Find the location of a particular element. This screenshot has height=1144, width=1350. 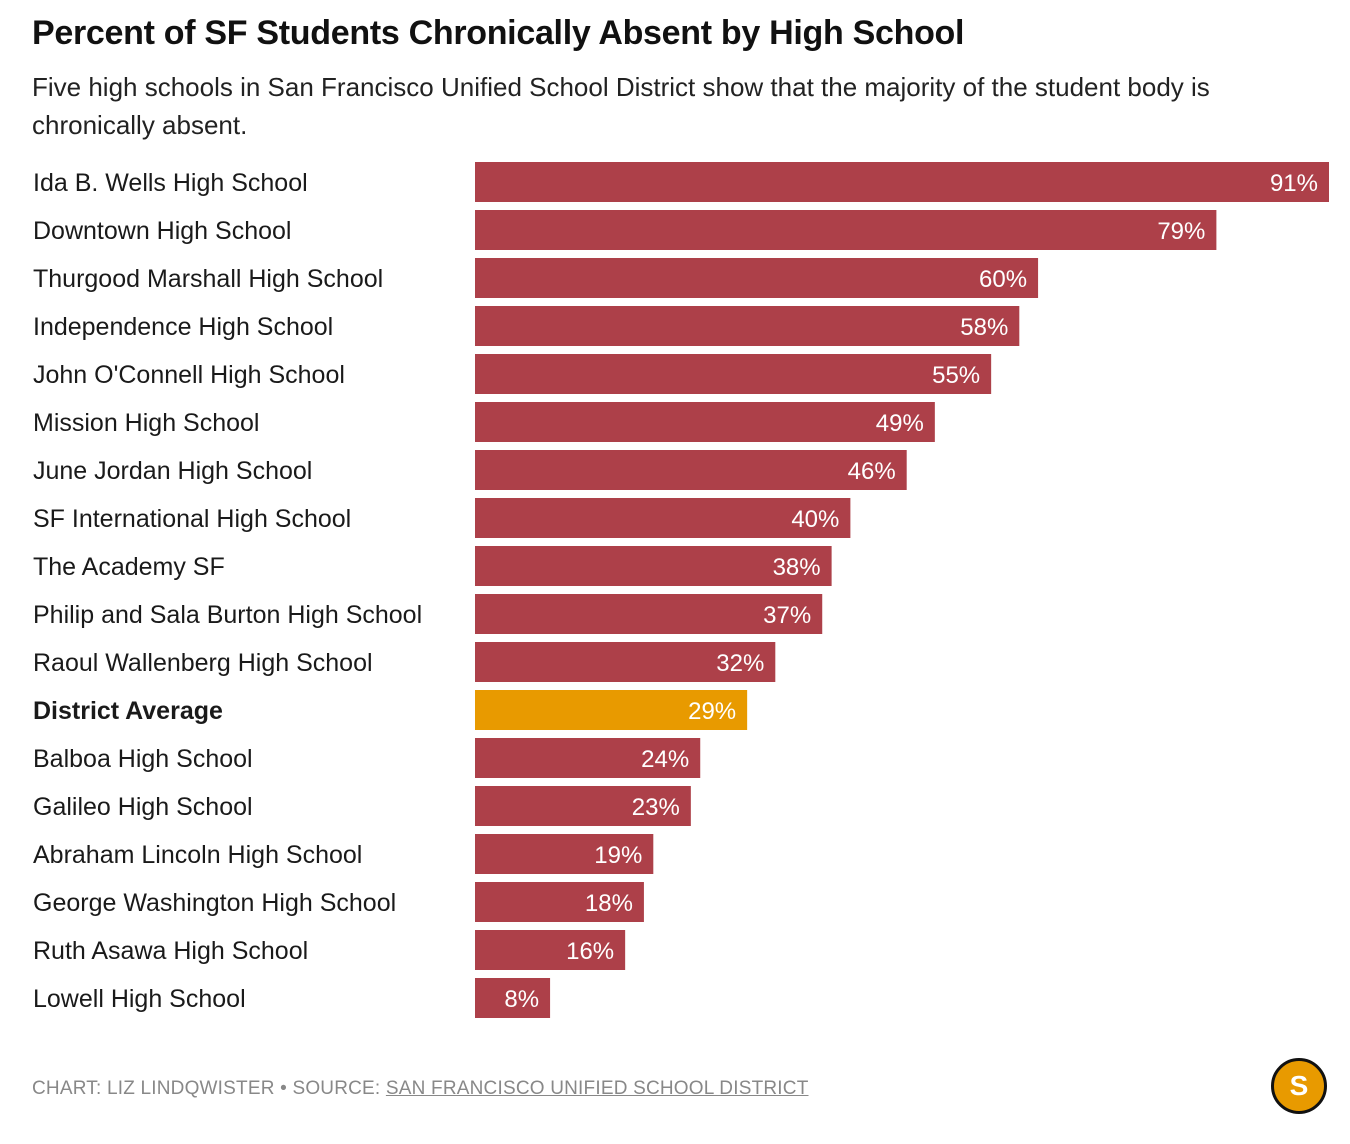

category-label: Balboa High School is located at coordinates (143, 759).